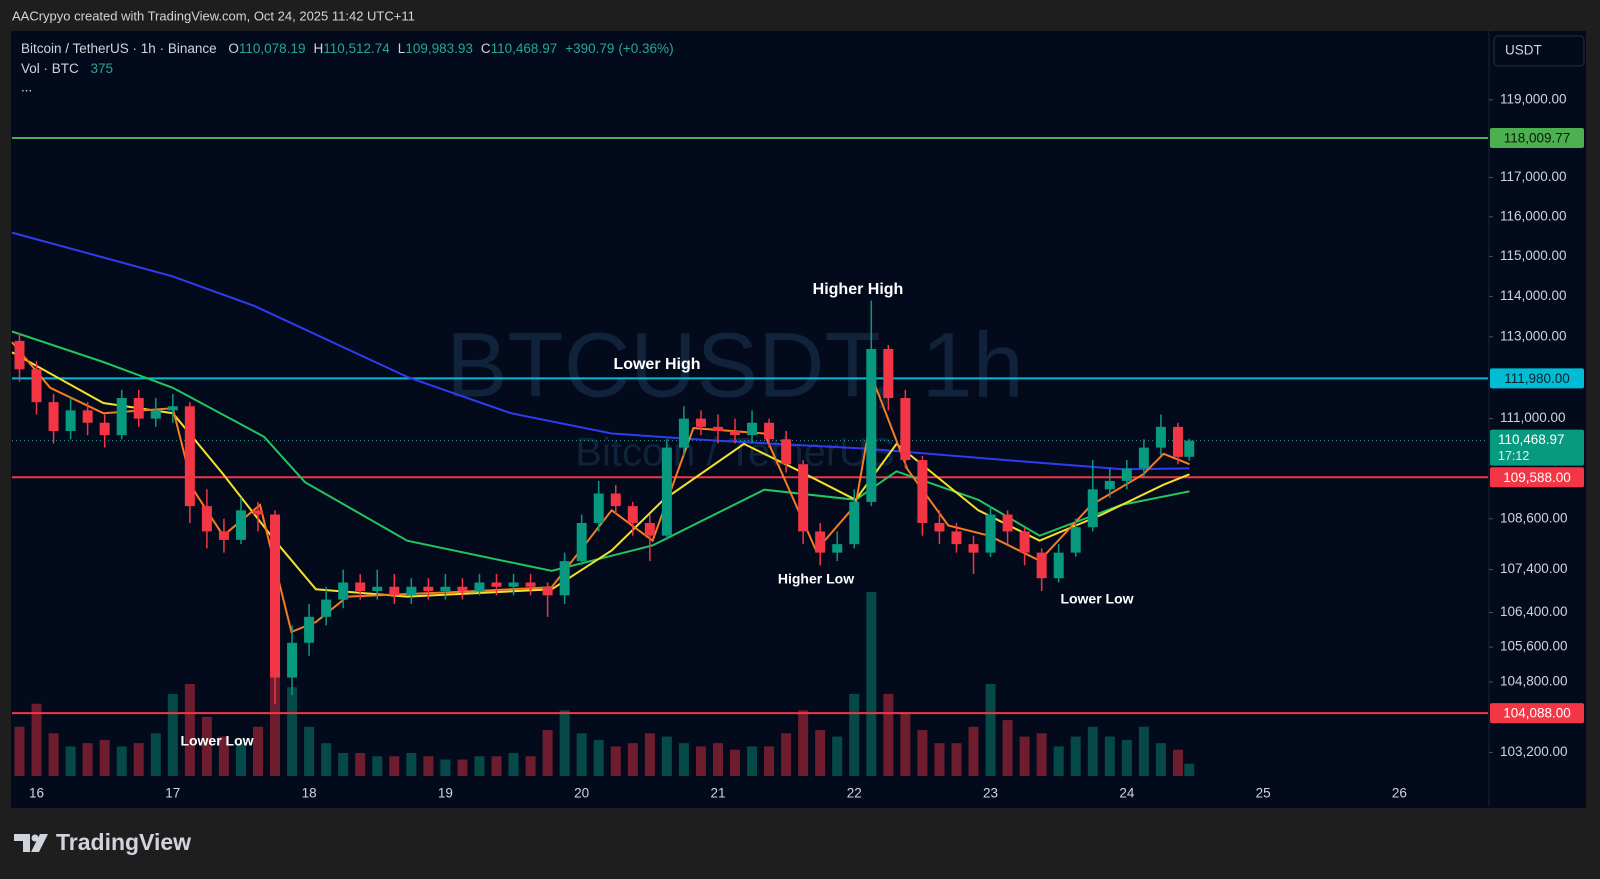  What do you see at coordinates (581, 793) in the screenshot?
I see `x-tick-label: 20` at bounding box center [581, 793].